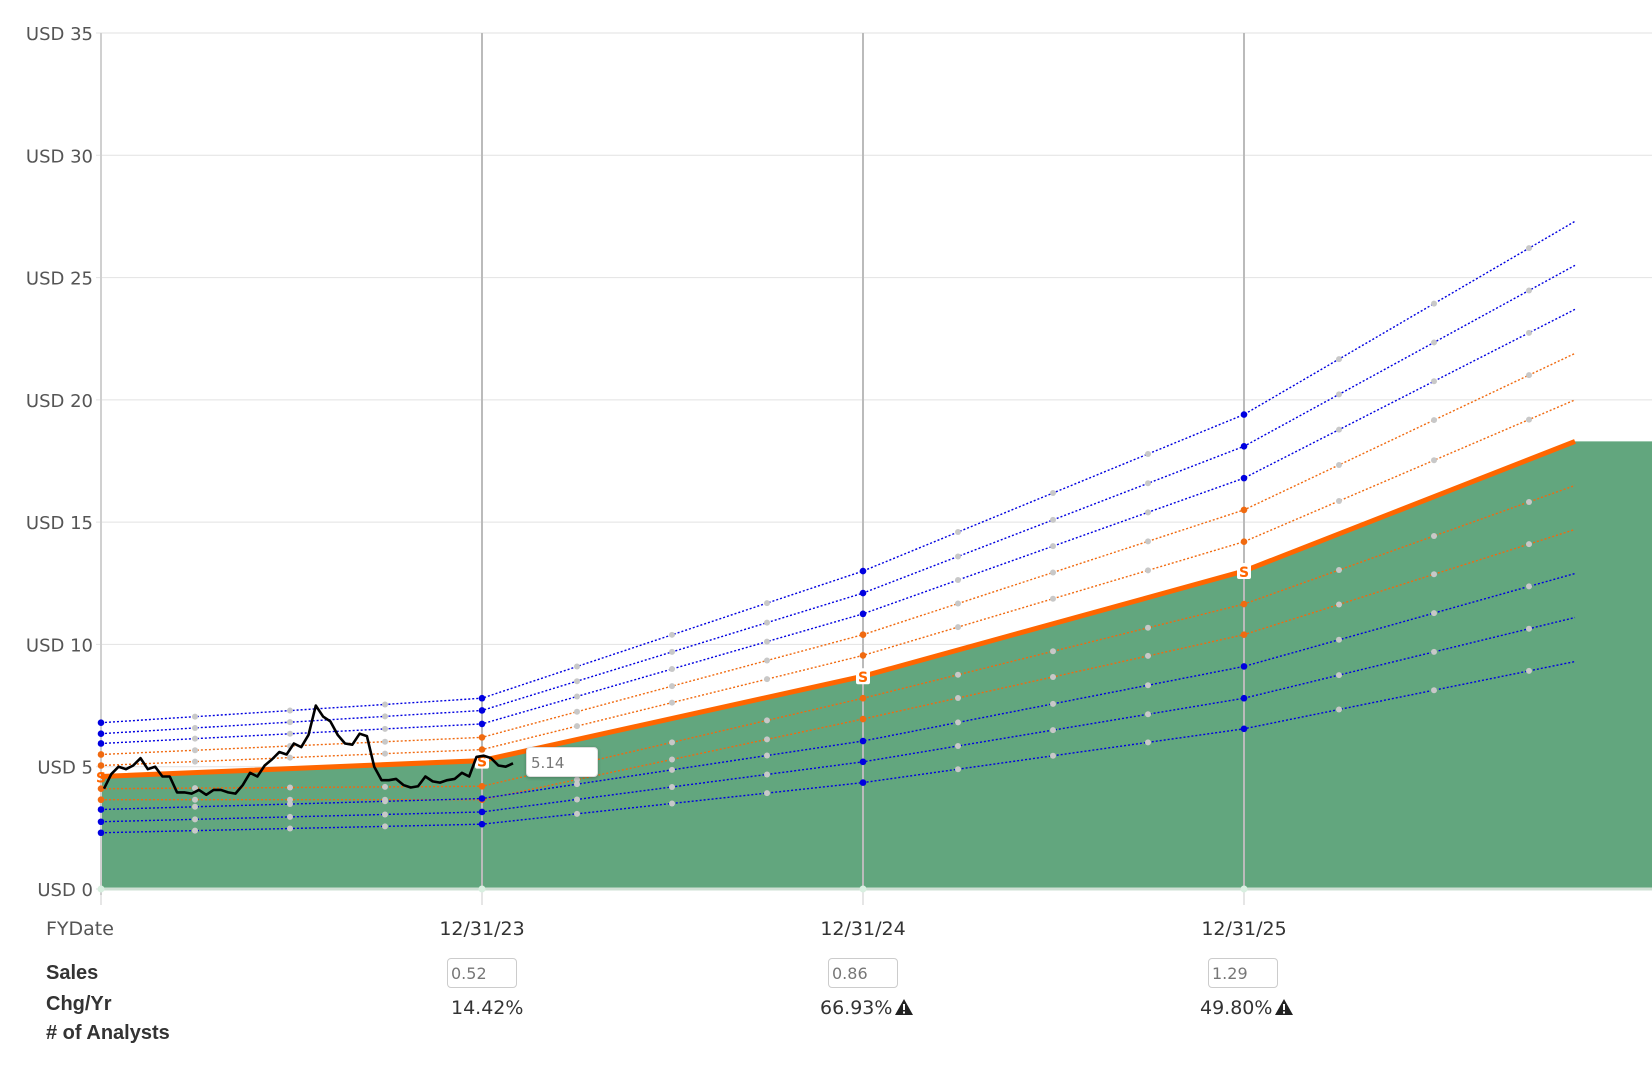  I want to click on warning-icon, so click(1284, 1007).